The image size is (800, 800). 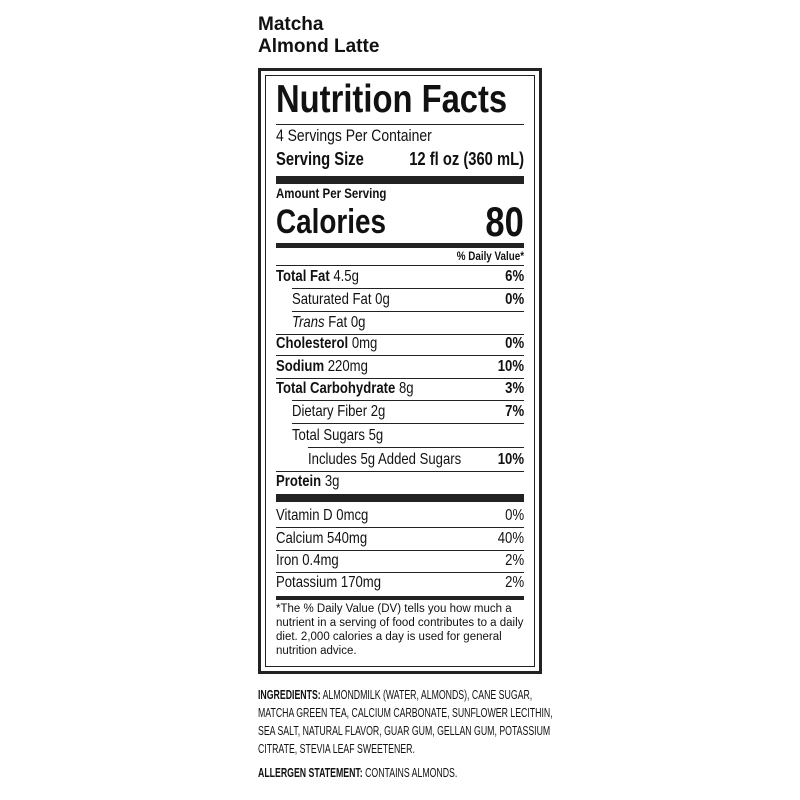 What do you see at coordinates (400, 344) in the screenshot?
I see `nutrient-row: Cholesterol 0mg 0%` at bounding box center [400, 344].